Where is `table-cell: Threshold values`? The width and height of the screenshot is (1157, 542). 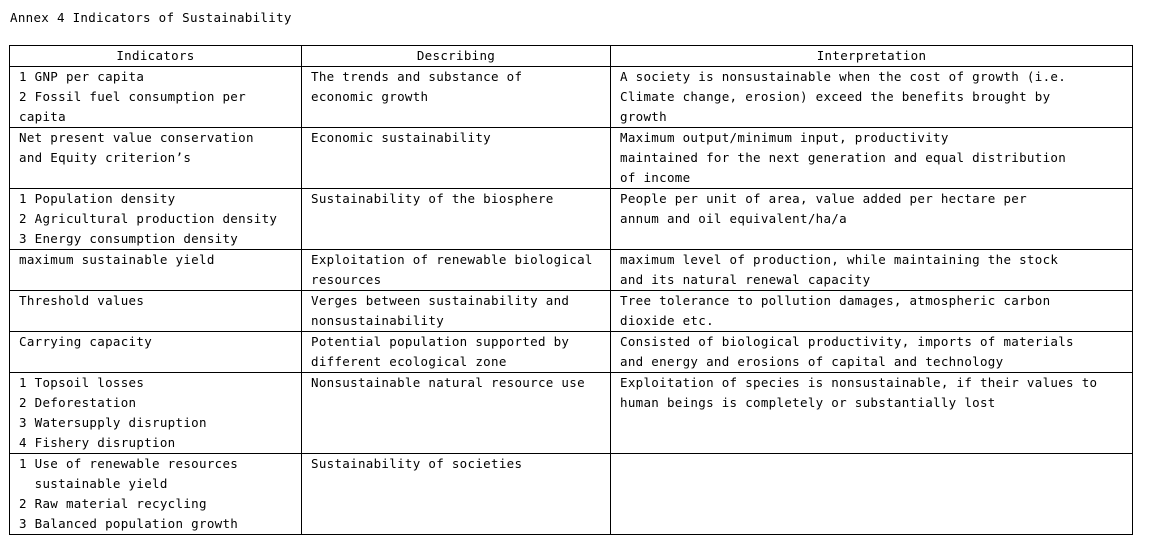
table-cell: Threshold values is located at coordinates (155, 311).